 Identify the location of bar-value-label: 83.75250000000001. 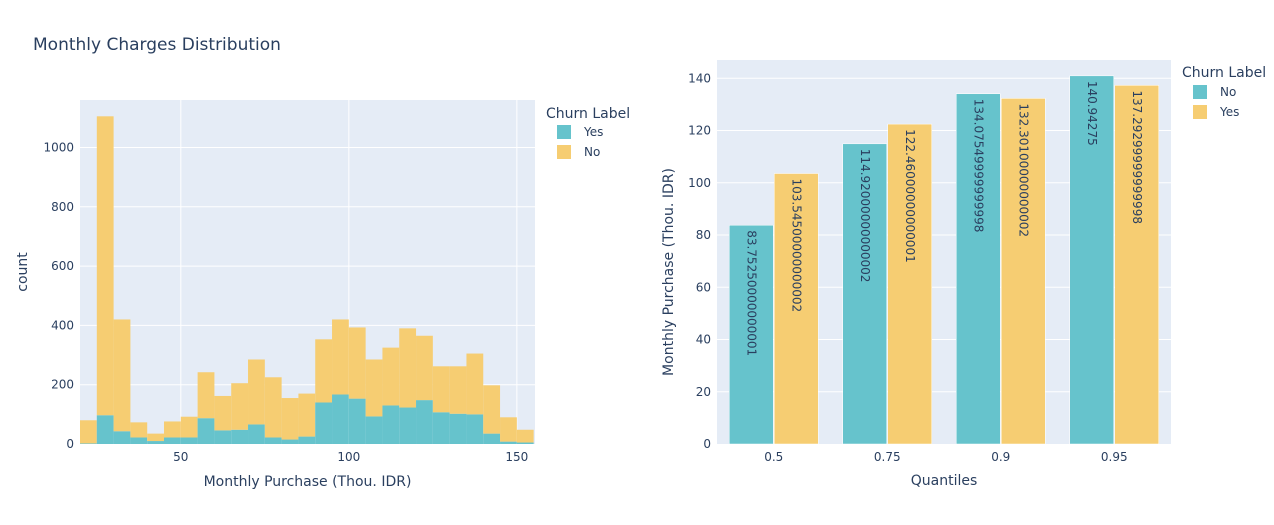
(751, 293).